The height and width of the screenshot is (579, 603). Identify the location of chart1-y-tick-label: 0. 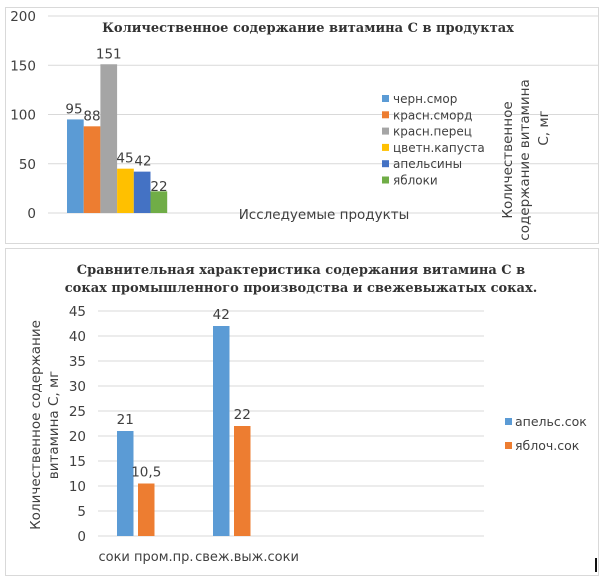
(31, 214).